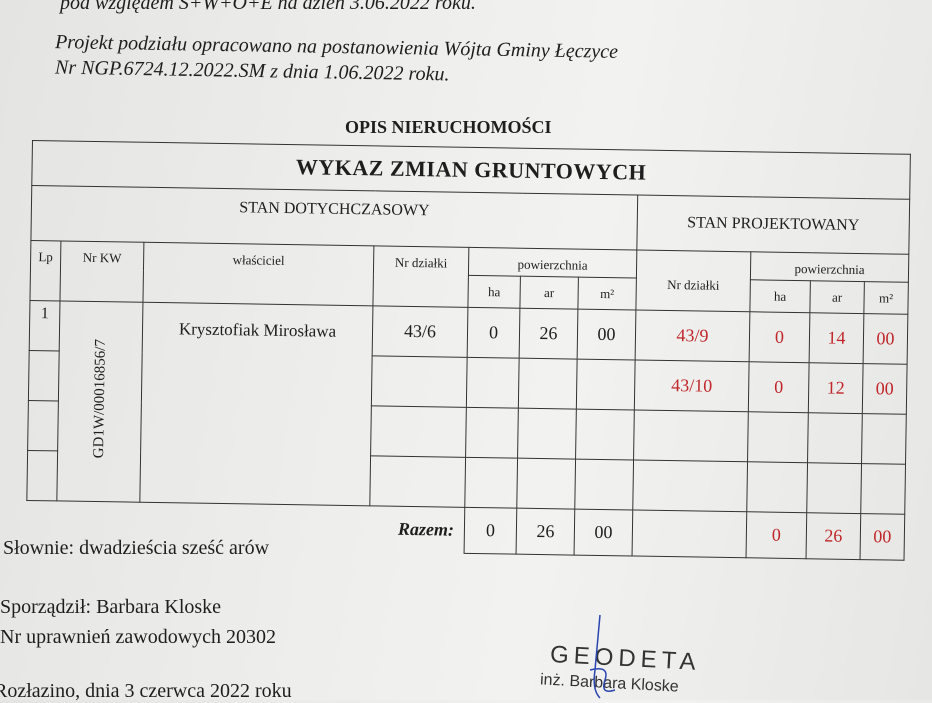  I want to click on col-proj-ha: ha, so click(780, 296).